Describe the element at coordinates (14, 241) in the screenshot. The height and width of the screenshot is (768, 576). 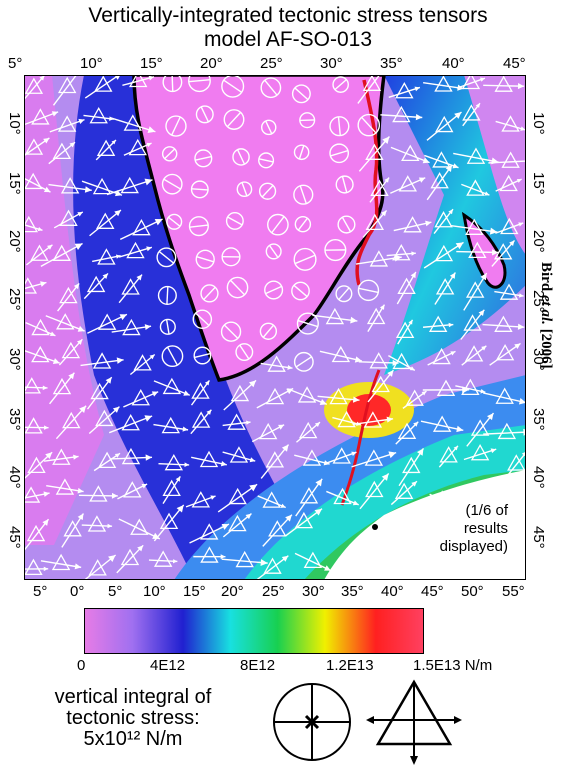
I see `left-tick: 20°` at that location.